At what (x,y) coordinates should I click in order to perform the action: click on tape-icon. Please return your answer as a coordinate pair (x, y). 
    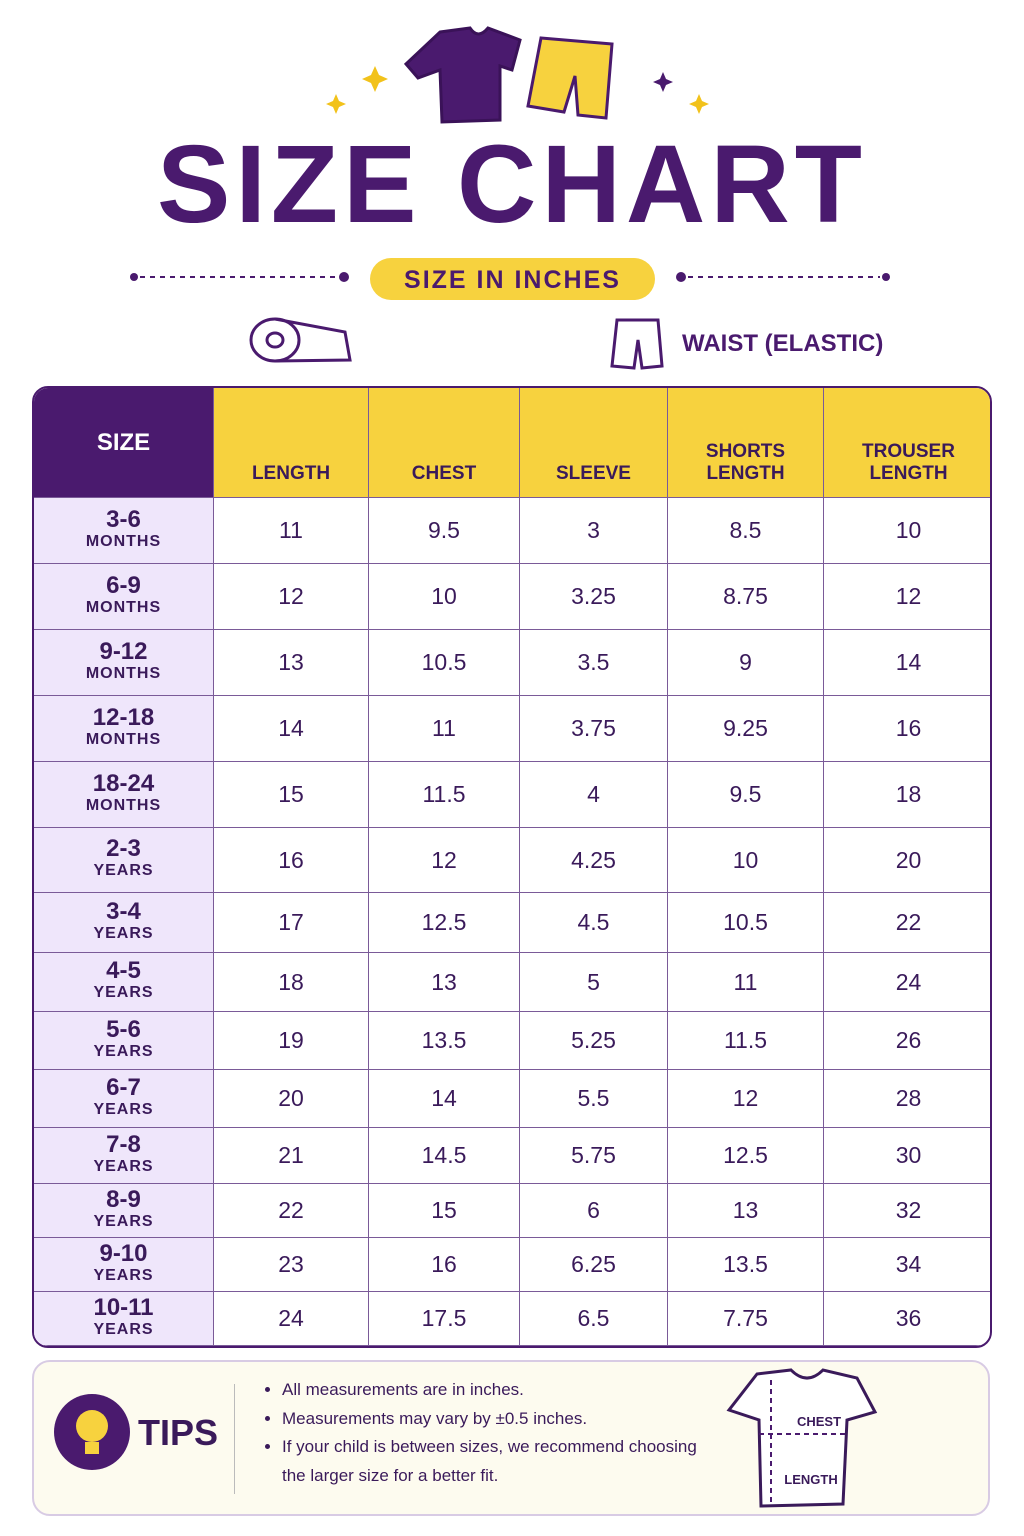
    Looking at the image, I should click on (300, 340).